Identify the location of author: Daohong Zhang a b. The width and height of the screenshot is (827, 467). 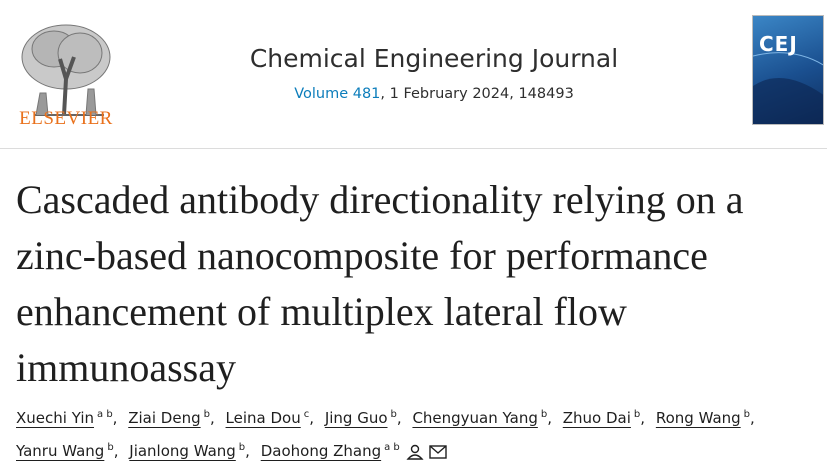
(354, 451).